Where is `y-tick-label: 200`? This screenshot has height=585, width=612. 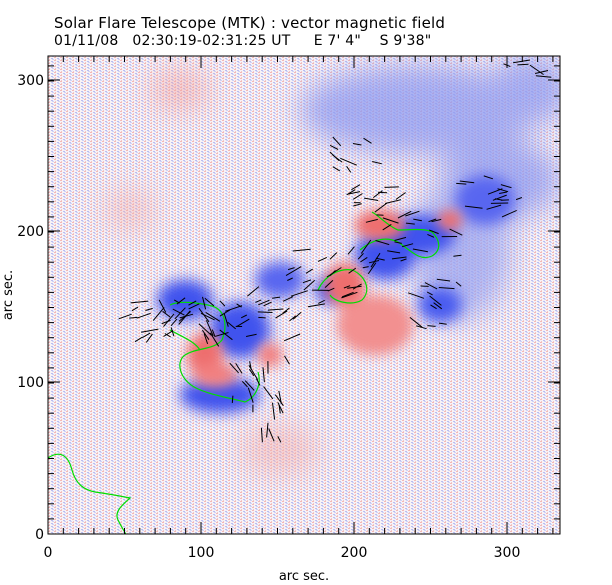 y-tick-label: 200 is located at coordinates (30, 232).